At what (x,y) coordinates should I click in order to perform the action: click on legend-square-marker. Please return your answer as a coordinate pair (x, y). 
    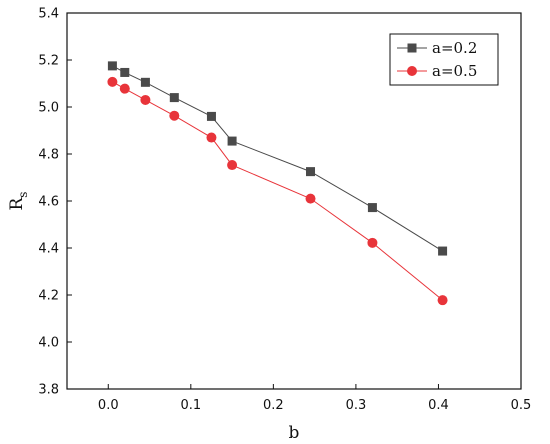
    Looking at the image, I should click on (412, 48).